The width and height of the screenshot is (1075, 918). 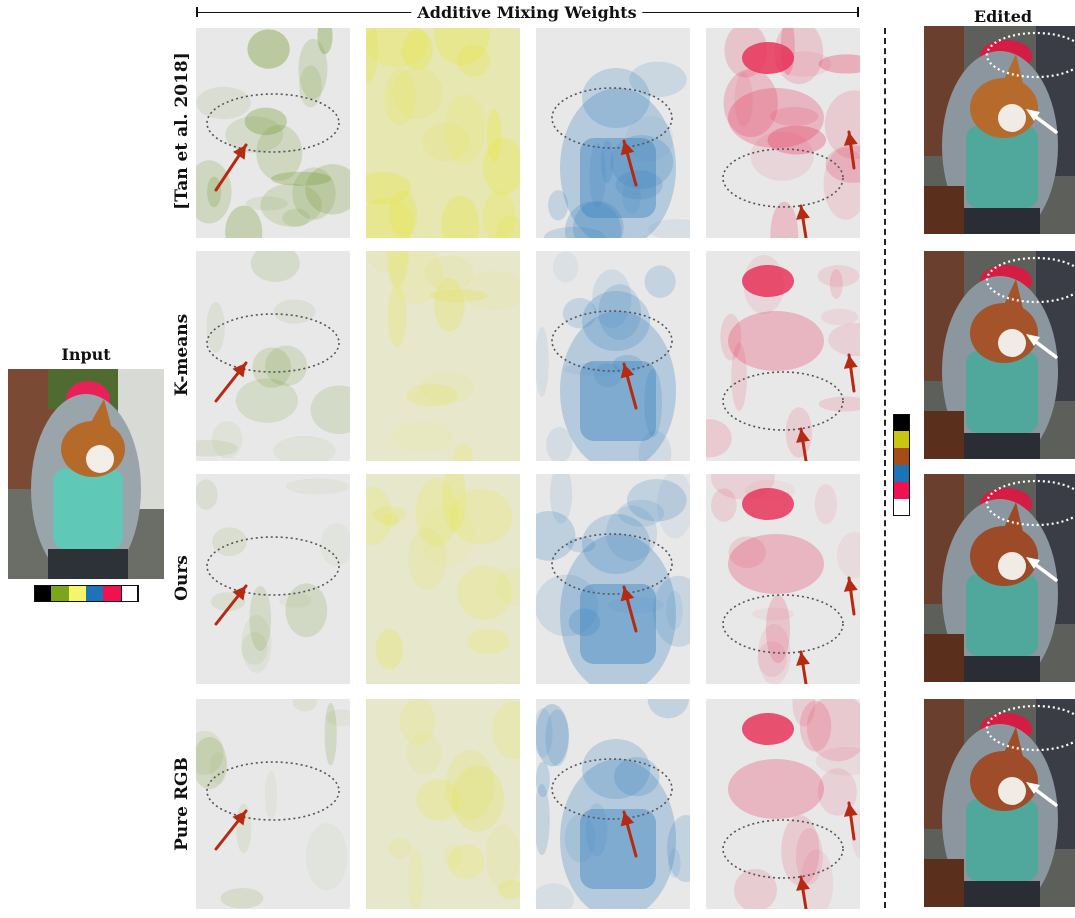 What do you see at coordinates (885, 468) in the screenshot?
I see `separator-dashed-line` at bounding box center [885, 468].